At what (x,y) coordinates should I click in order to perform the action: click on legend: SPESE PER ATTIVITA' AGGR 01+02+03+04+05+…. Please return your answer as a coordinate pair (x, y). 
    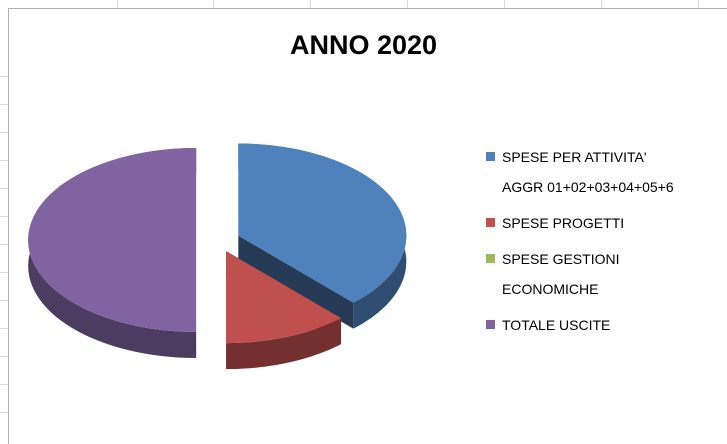
    Looking at the image, I should click on (584, 244).